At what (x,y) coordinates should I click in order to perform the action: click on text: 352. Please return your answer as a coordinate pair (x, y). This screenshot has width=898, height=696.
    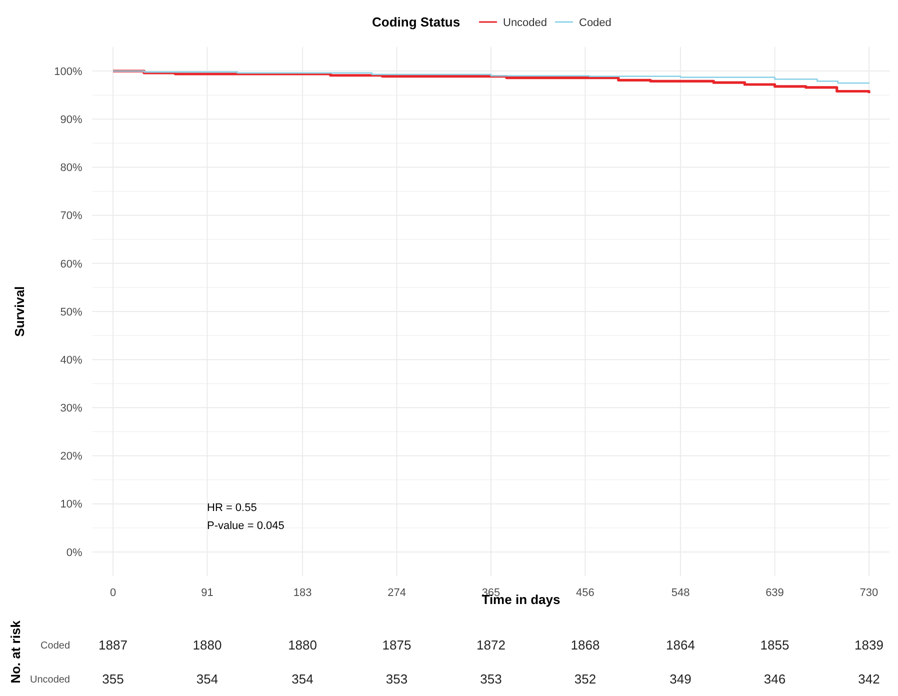
    Looking at the image, I should click on (585, 679).